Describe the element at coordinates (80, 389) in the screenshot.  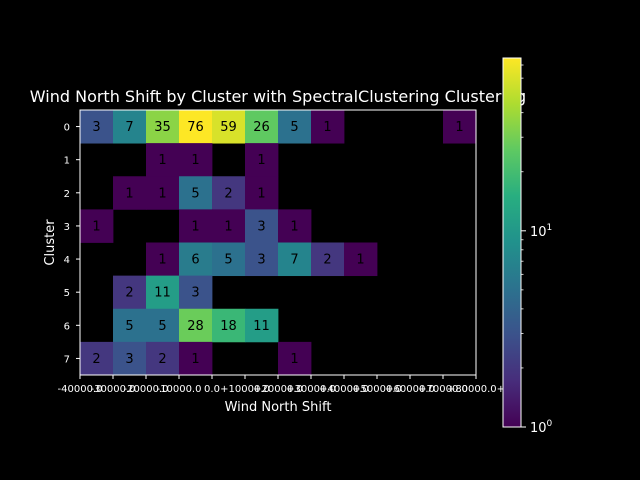
I see `x-tick-label: -40000.0` at that location.